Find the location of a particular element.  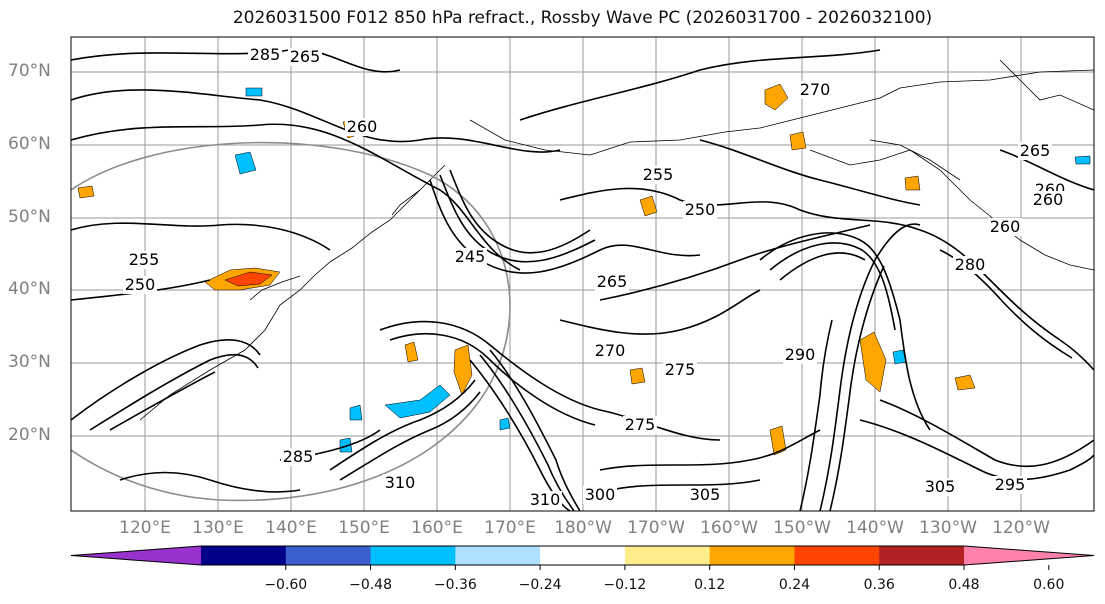

colorbar-extend-low is located at coordinates (136, 555).